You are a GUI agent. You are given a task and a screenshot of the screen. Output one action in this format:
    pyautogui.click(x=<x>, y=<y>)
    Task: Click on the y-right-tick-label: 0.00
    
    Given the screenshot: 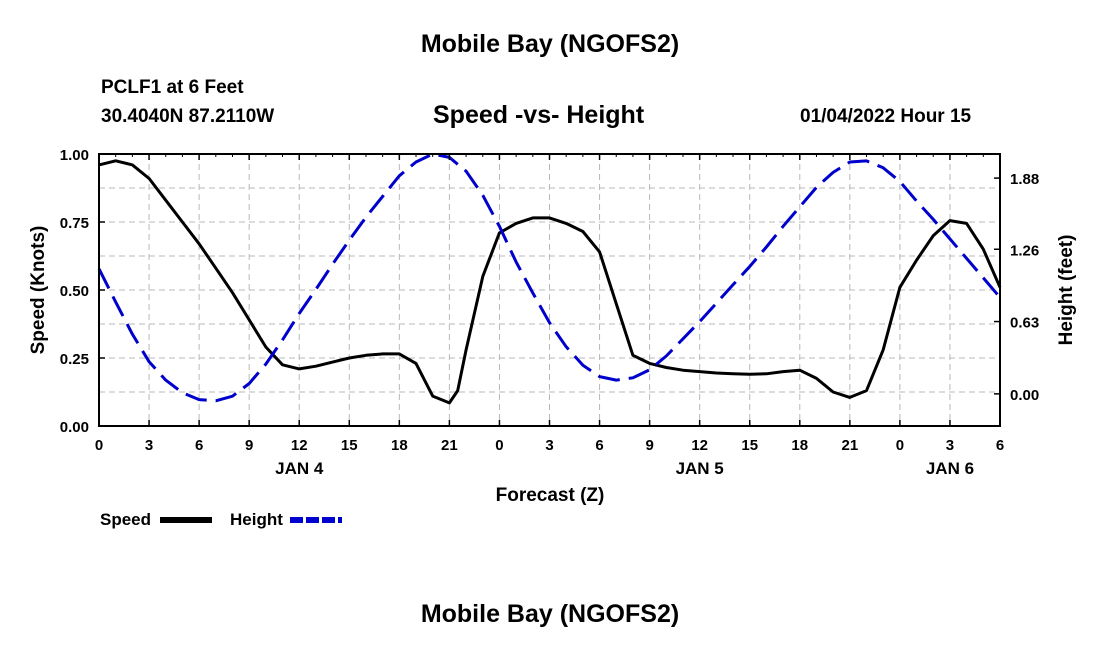 What is the action you would take?
    pyautogui.click(x=1024, y=395)
    